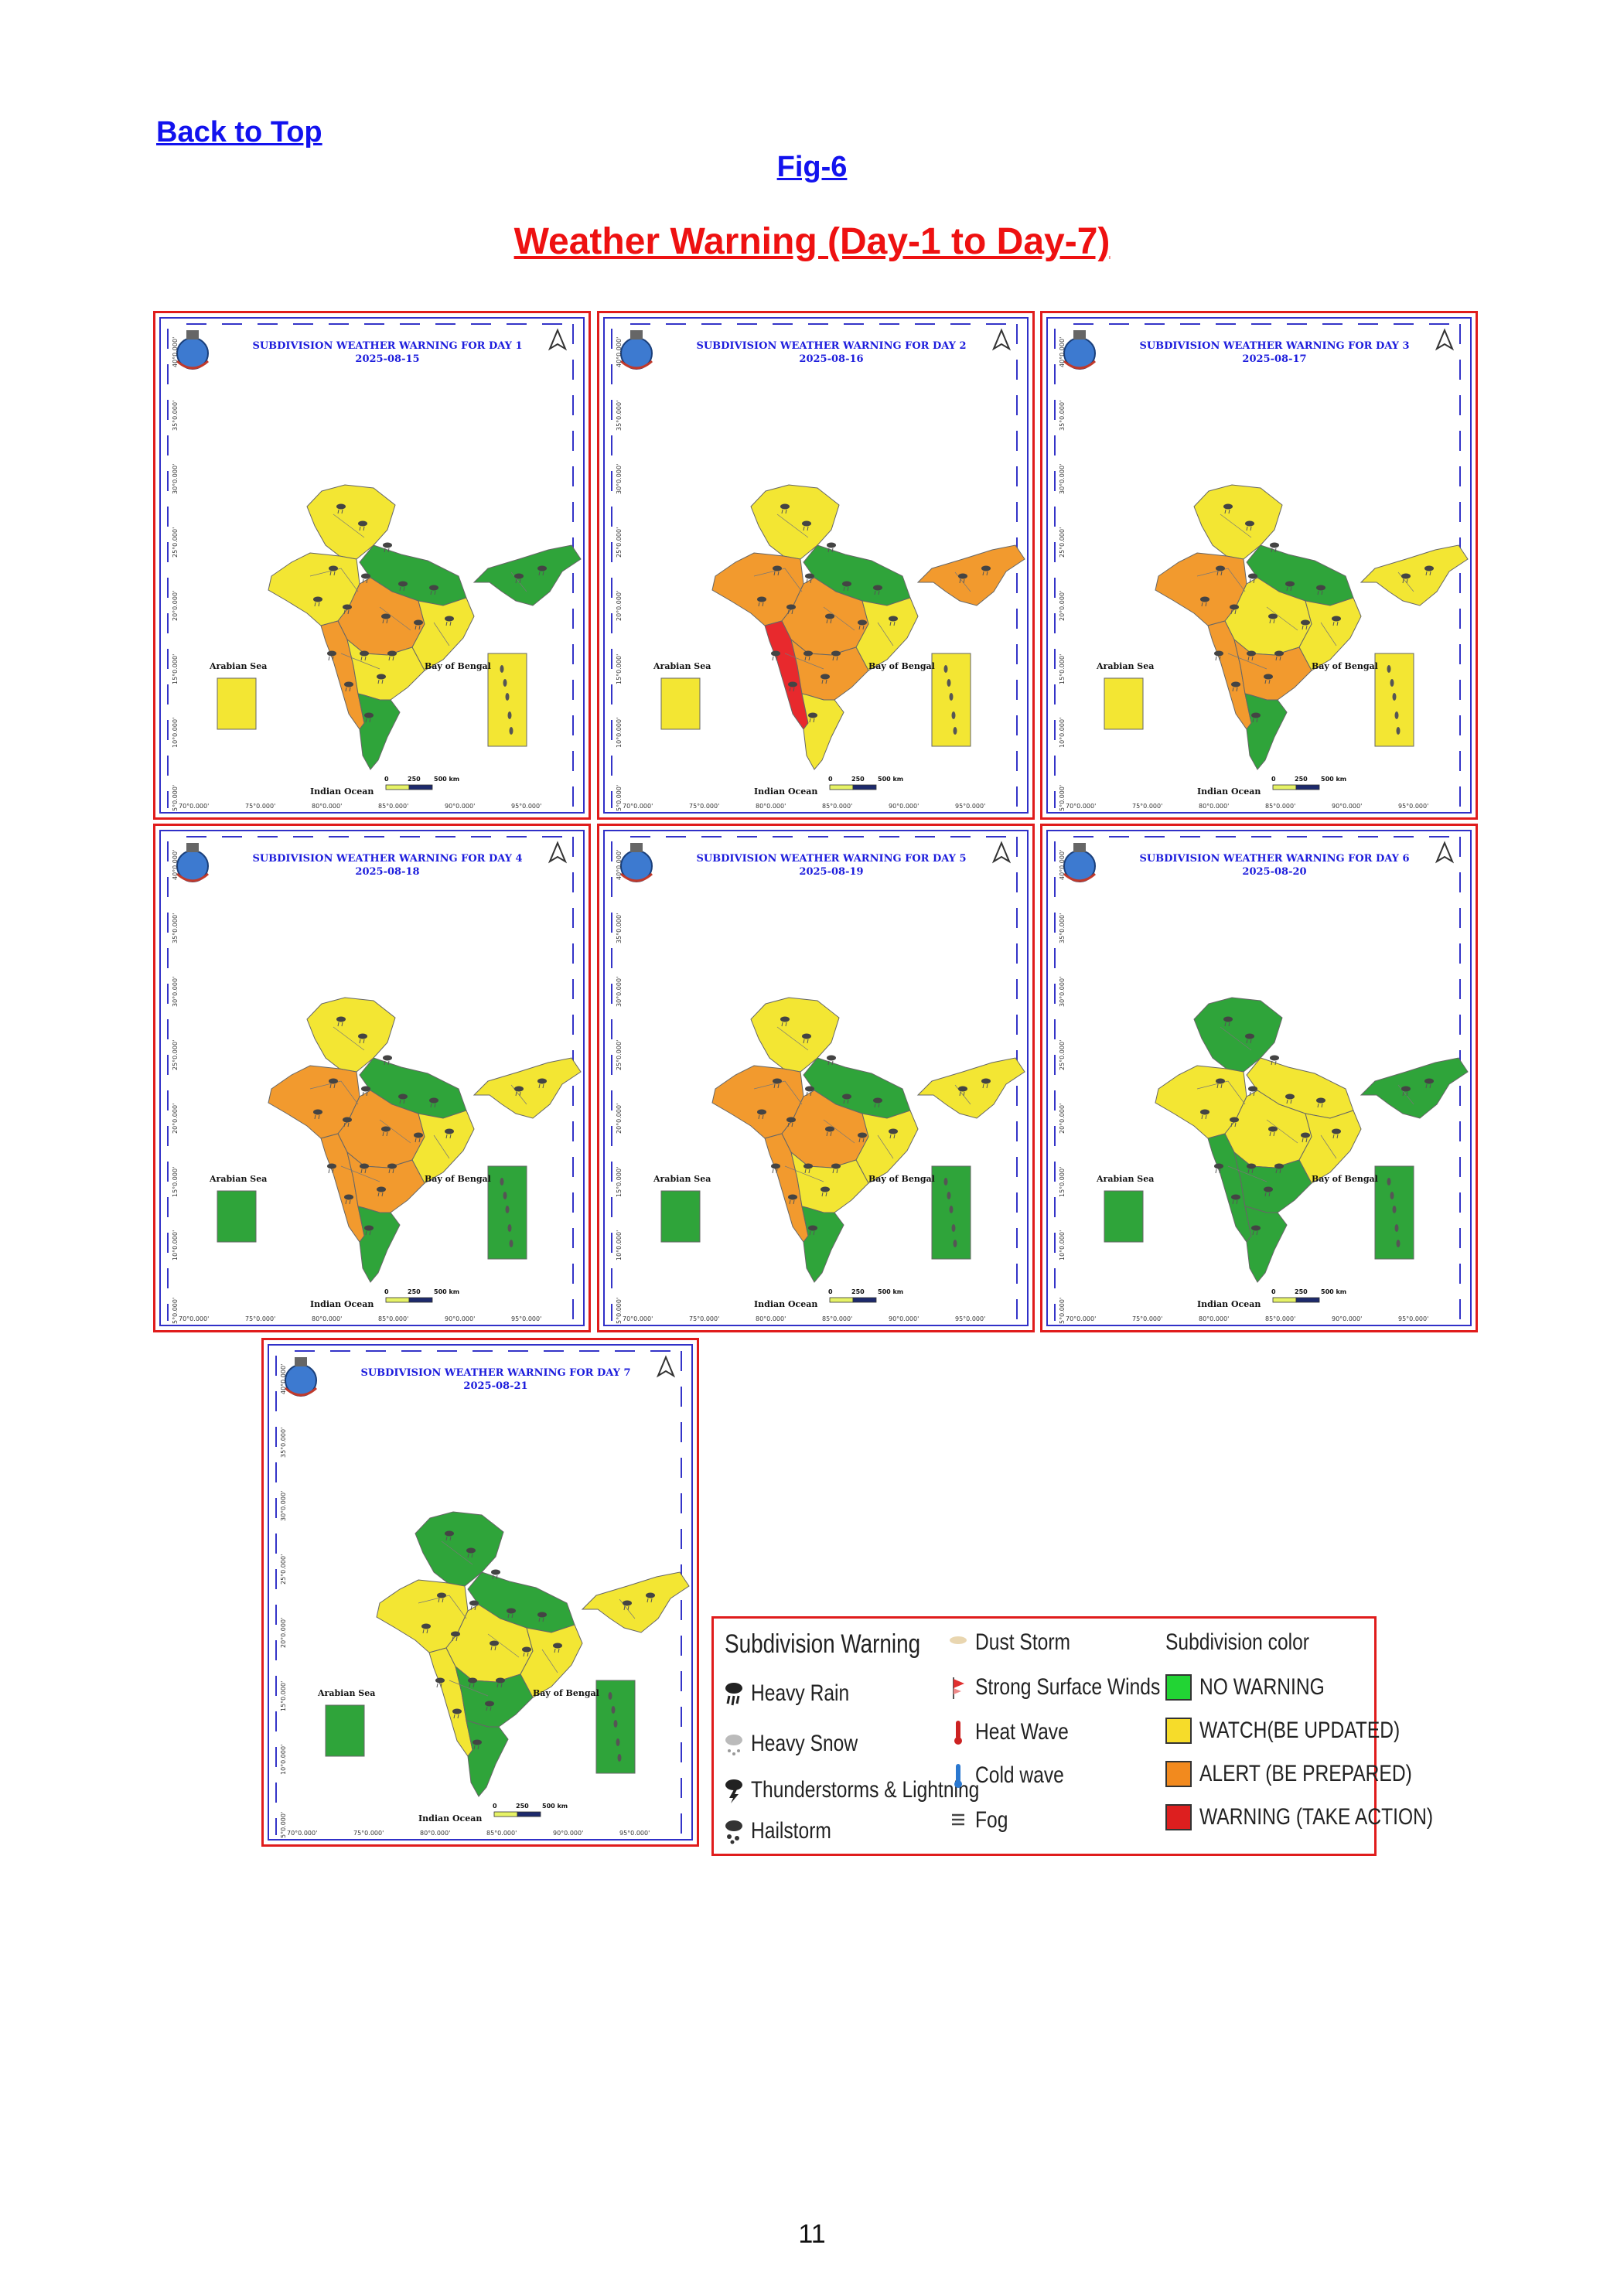 This screenshot has height=2296, width=1624. What do you see at coordinates (1178, 1817) in the screenshot?
I see `swatch-warning` at bounding box center [1178, 1817].